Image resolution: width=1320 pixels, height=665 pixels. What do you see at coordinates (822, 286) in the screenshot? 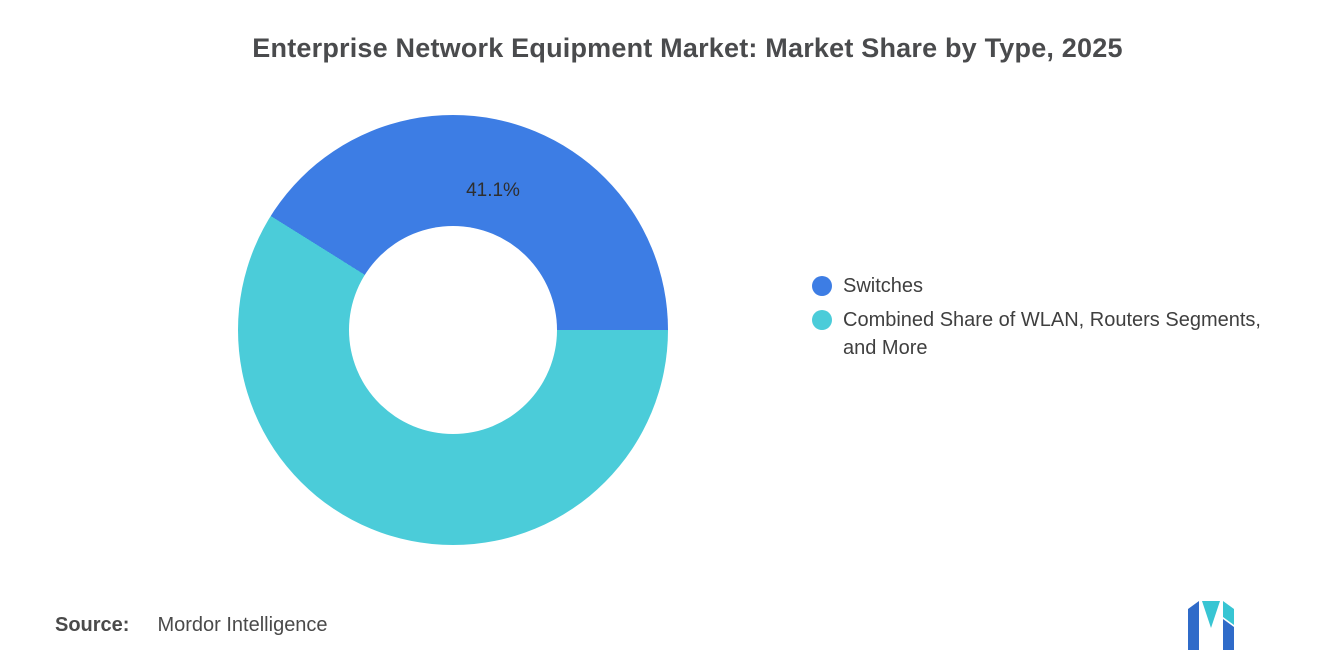
I see `legend-swatch-switches` at bounding box center [822, 286].